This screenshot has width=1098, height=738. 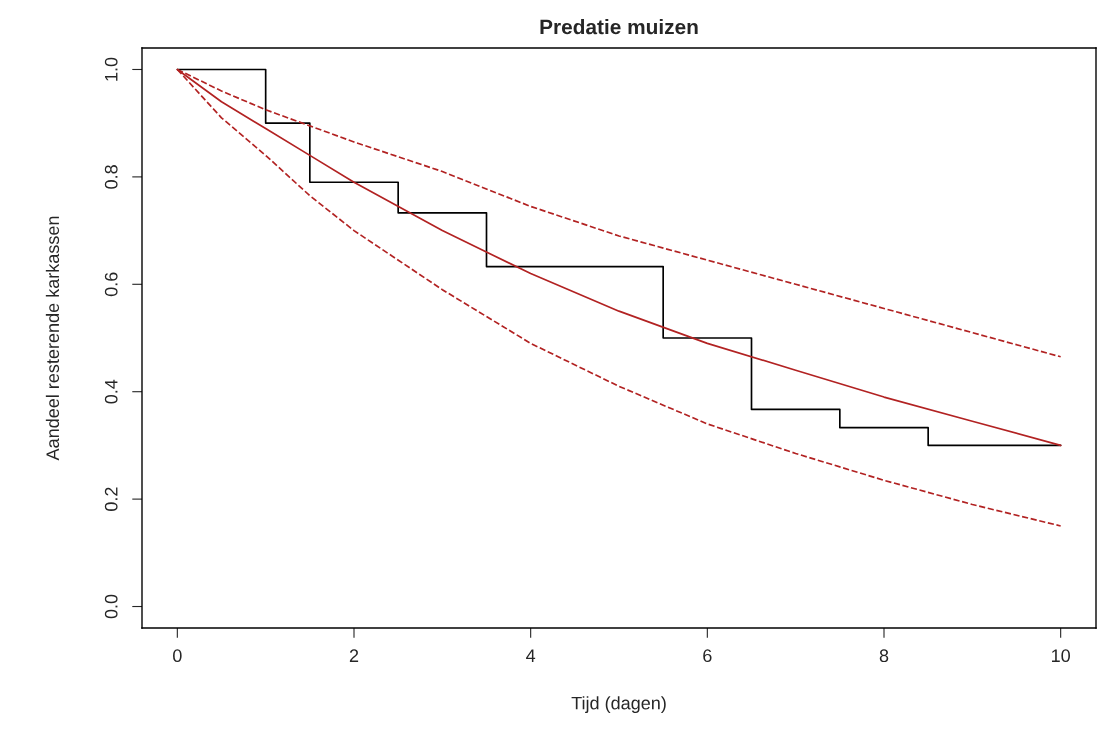 I want to click on y-tick-label: 0.4, so click(x=111, y=391).